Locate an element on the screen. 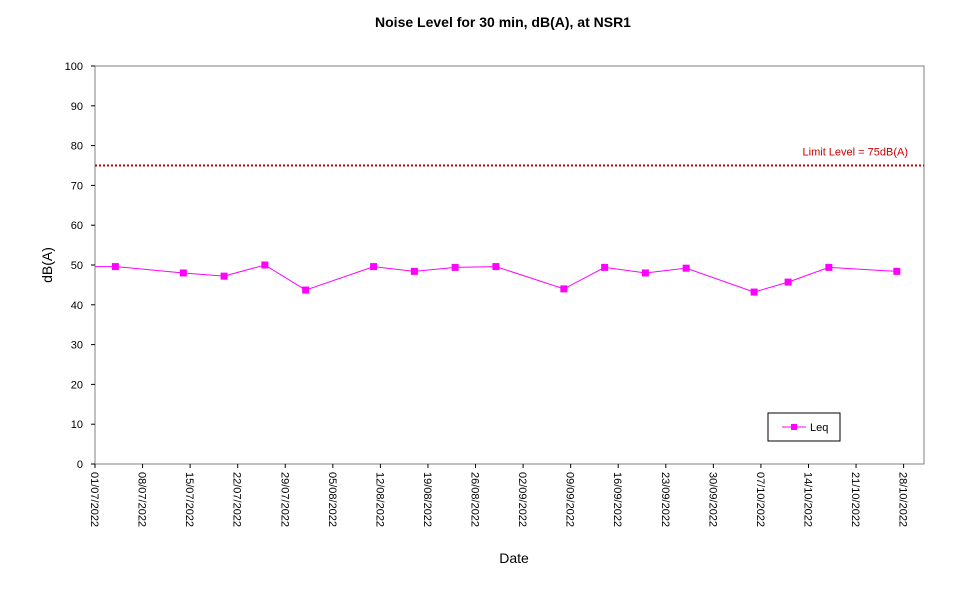 The image size is (966, 589). x-tick-label: 21/10/2022 is located at coordinates (855, 499).